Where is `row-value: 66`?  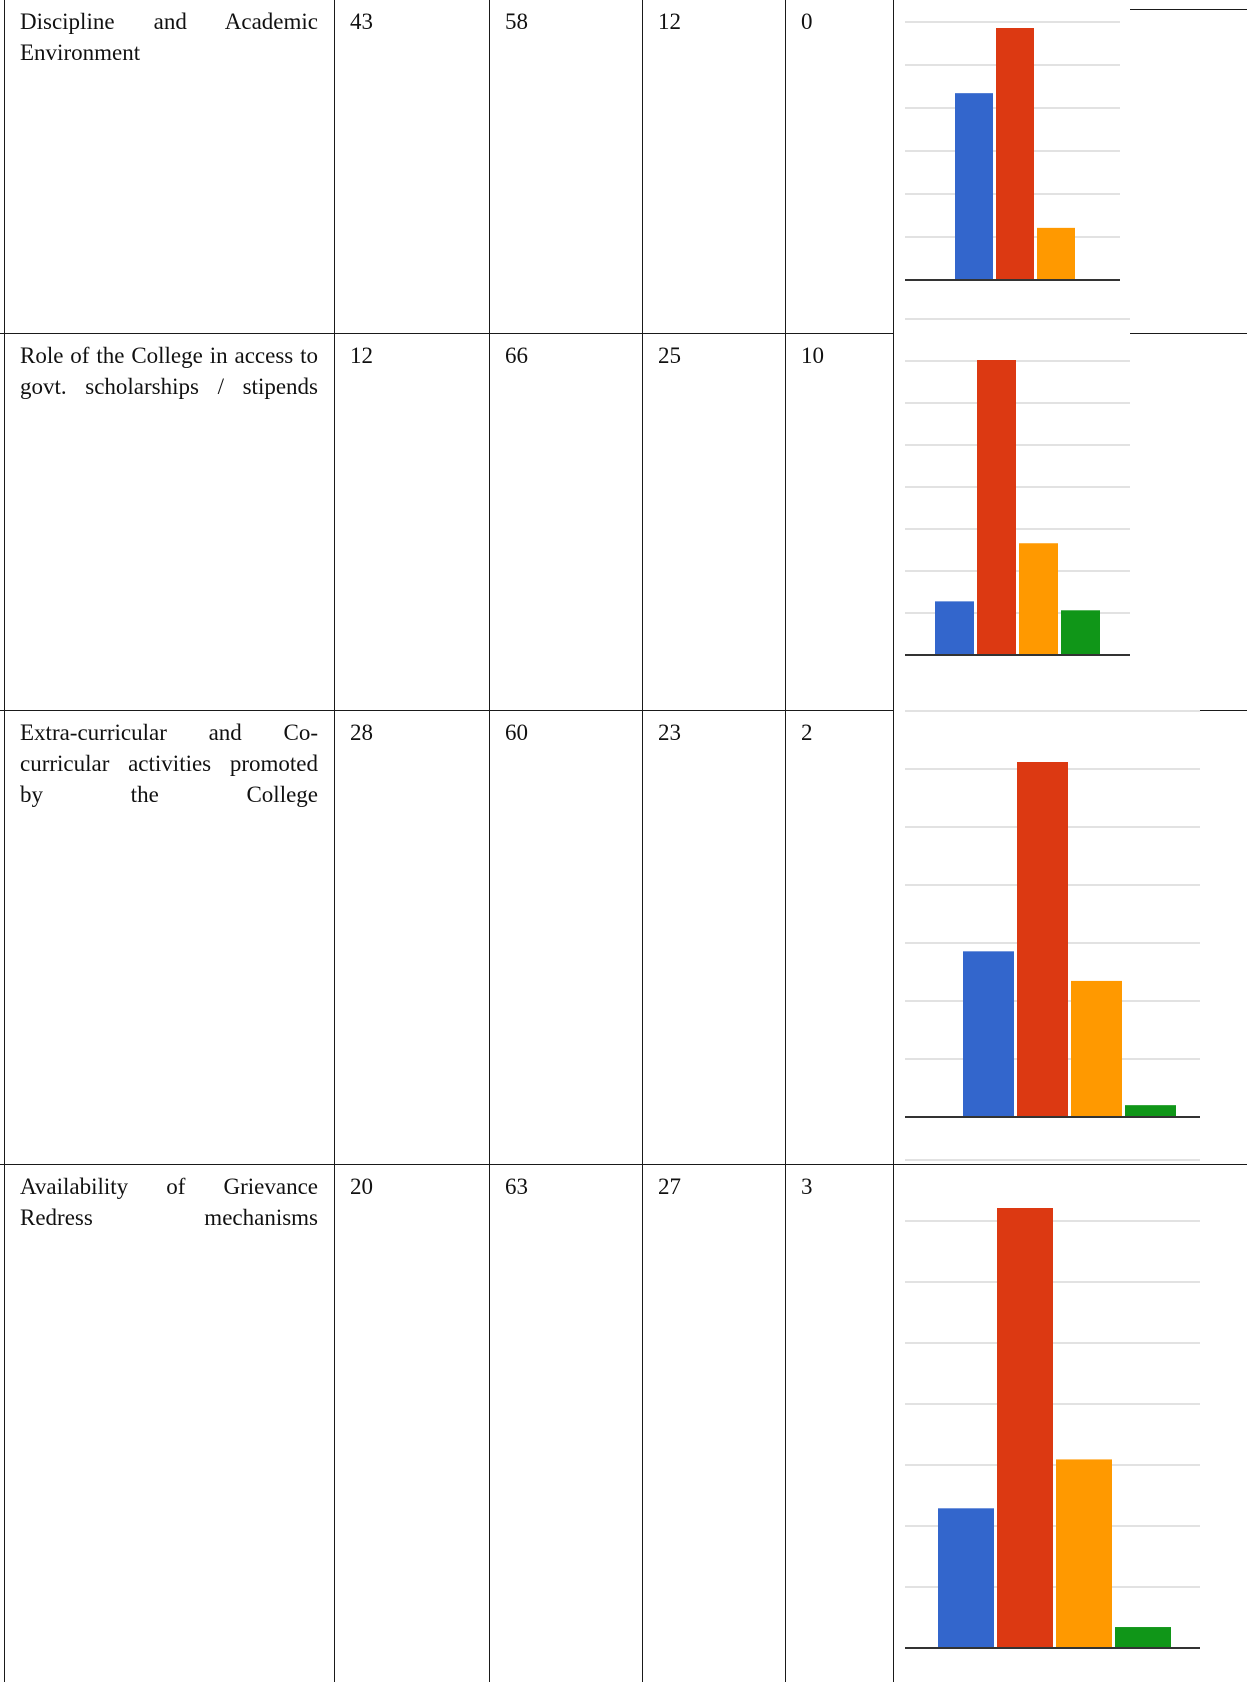 row-value: 66 is located at coordinates (516, 355).